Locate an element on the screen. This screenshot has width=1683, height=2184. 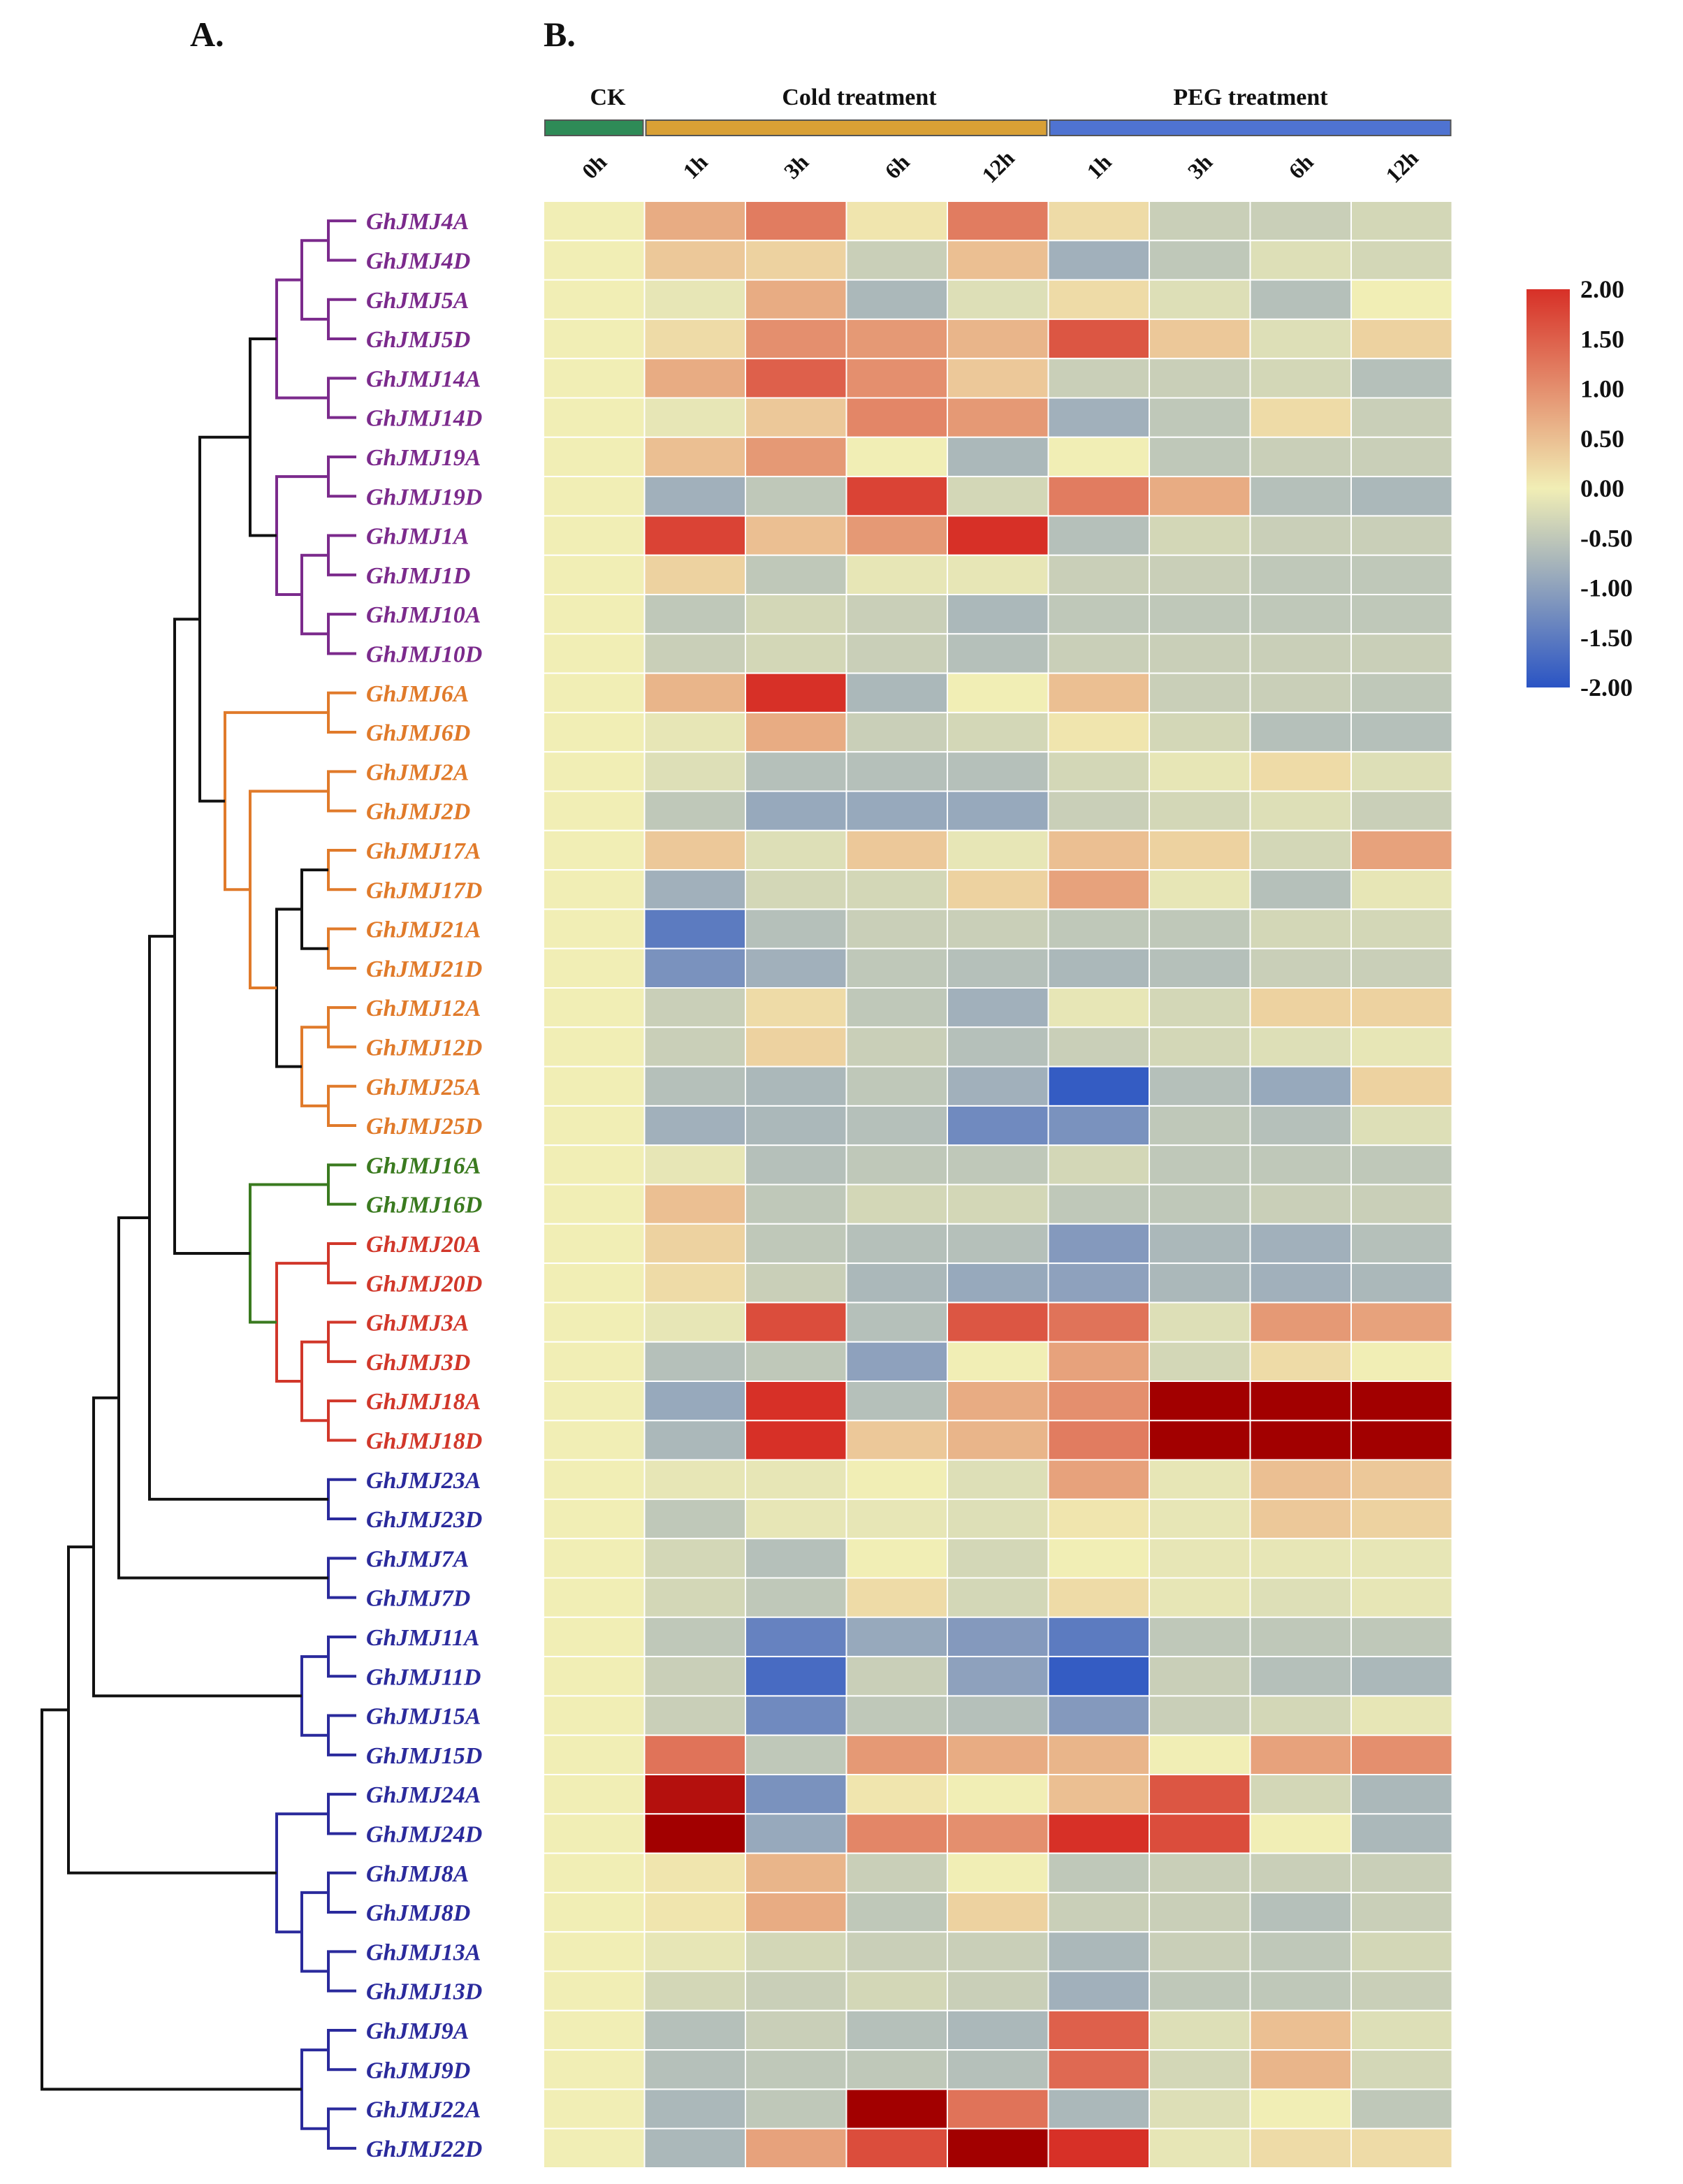
gene-label: GhJMJ3D is located at coordinates (418, 1363).